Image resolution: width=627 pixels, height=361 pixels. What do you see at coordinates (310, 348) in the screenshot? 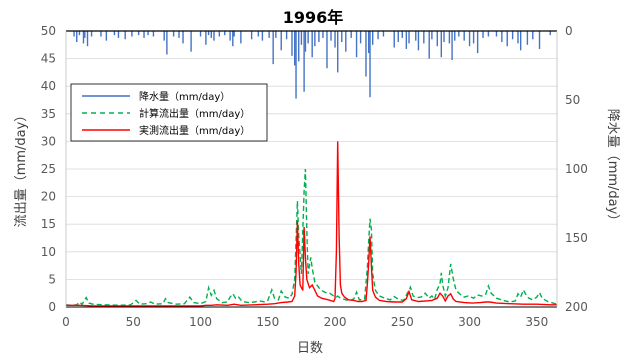
I see `x-axis-title: 日数` at bounding box center [310, 348].